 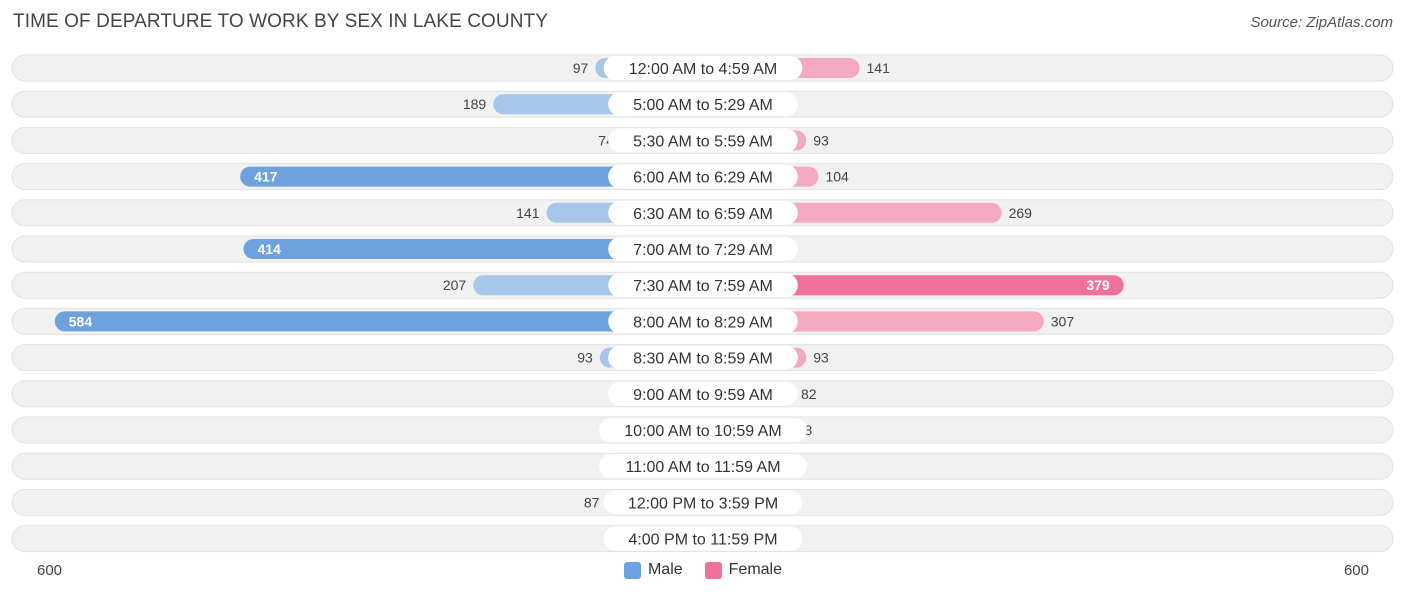 What do you see at coordinates (809, 394) in the screenshot?
I see `value-label-female: 82` at bounding box center [809, 394].